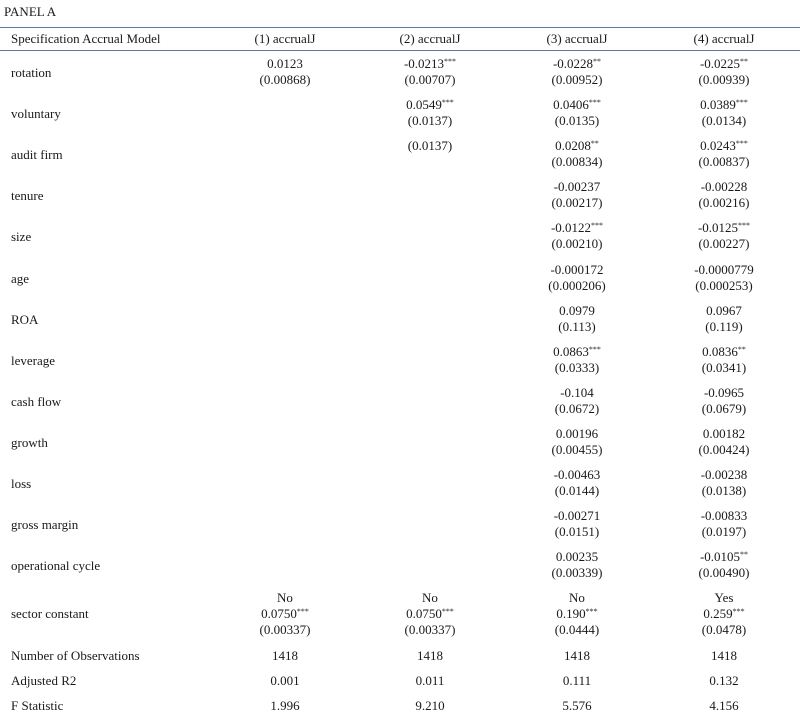  Describe the element at coordinates (724, 202) in the screenshot. I see `standard-error: (0.00216)` at that location.